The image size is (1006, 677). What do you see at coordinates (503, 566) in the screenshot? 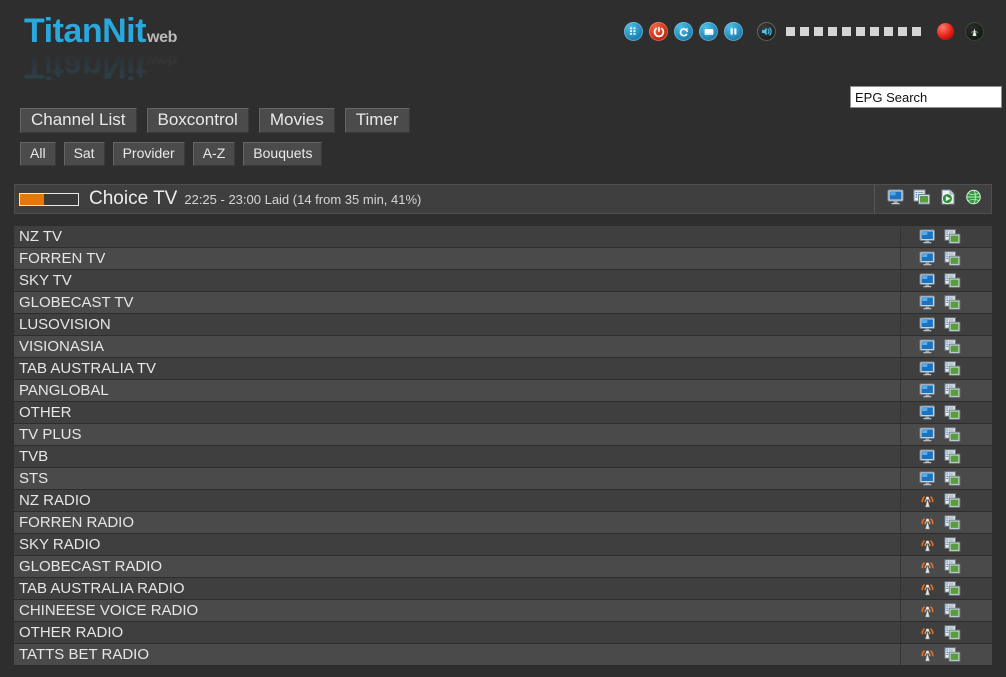
I see `channel-row: GLOBECAST RADIO` at bounding box center [503, 566].